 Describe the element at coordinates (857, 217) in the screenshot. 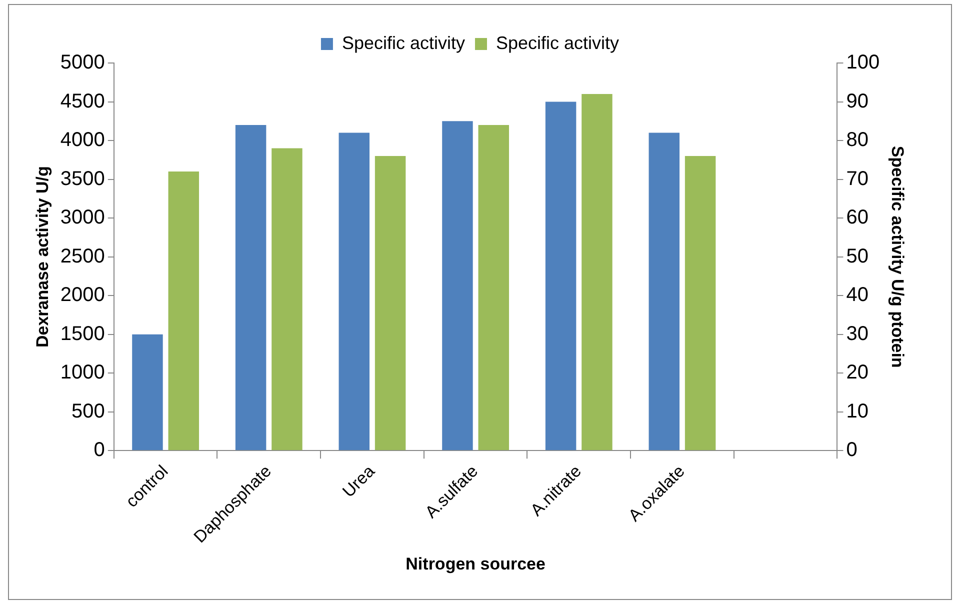

I see `y2-tick-label: 60` at that location.